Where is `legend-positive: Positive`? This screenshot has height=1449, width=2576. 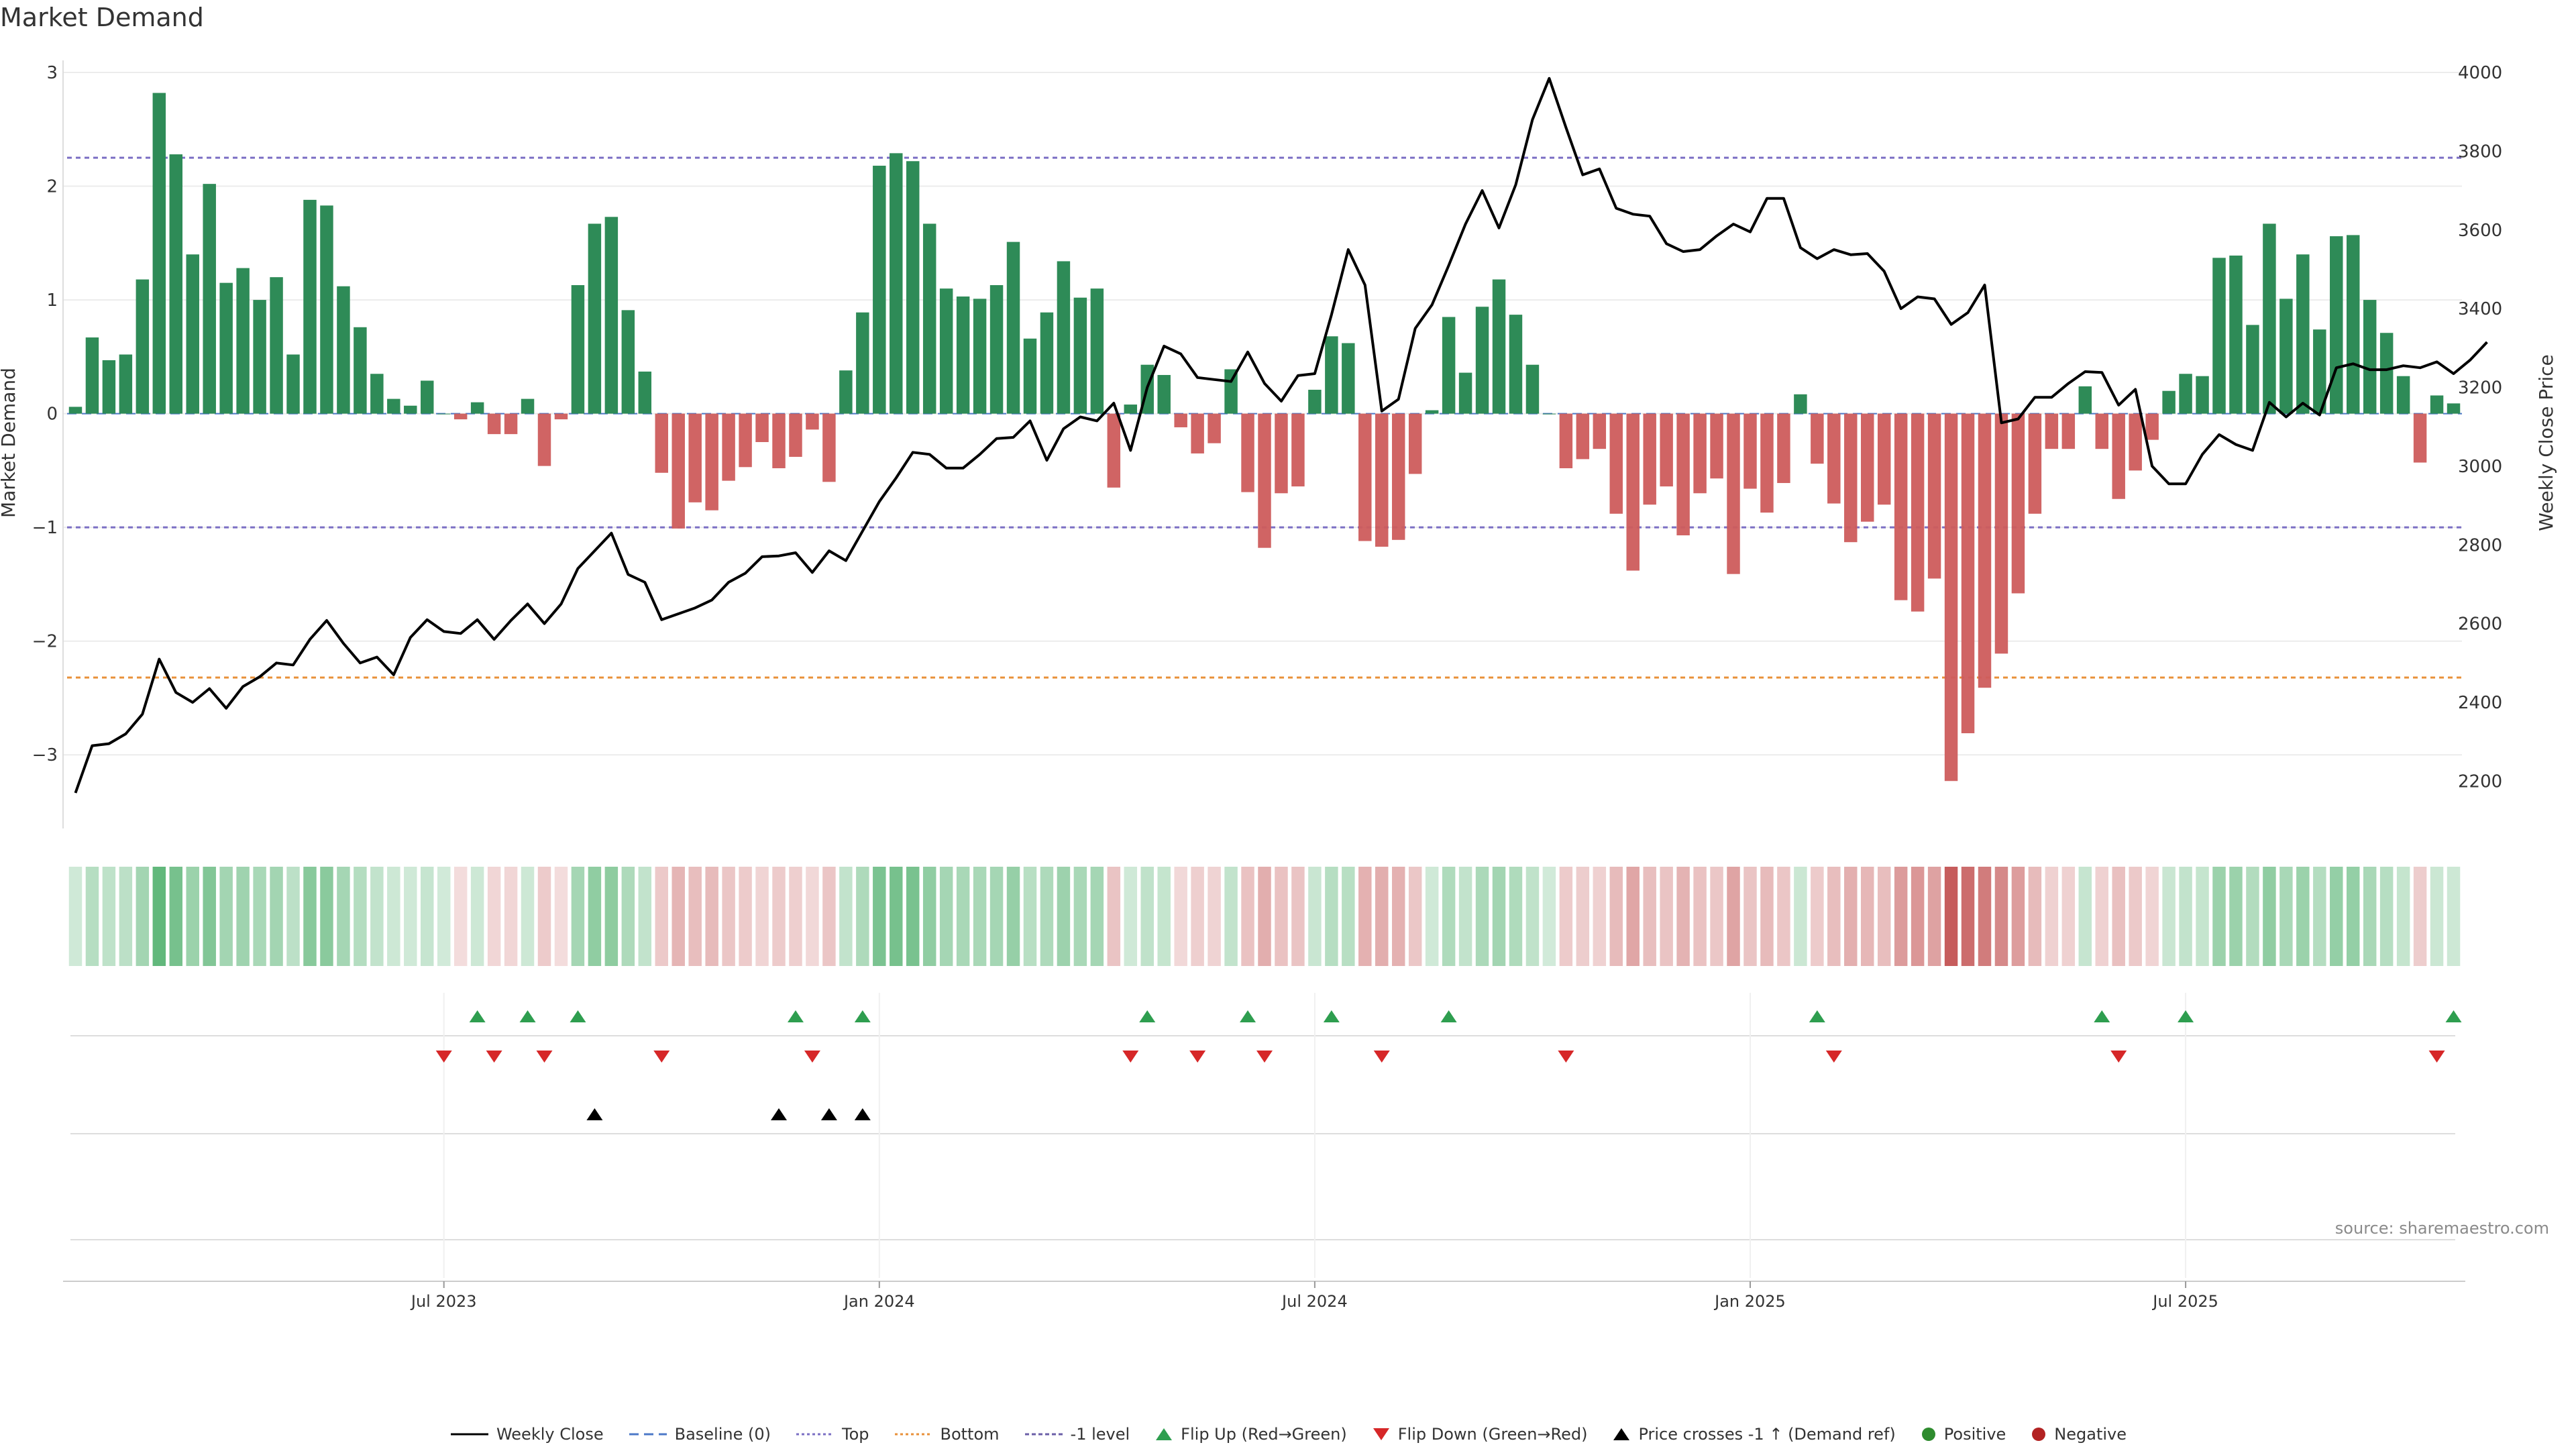
legend-positive: Positive is located at coordinates (1963, 1434).